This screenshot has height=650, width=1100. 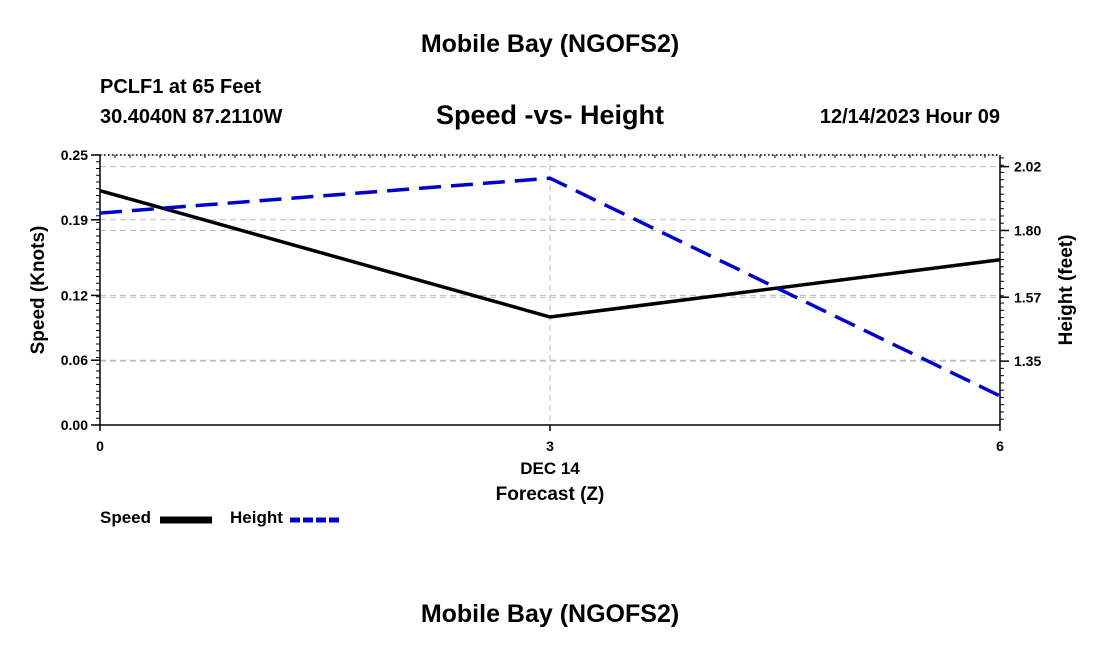 I want to click on y2-tick-label: 1.57, so click(x=1027, y=297).